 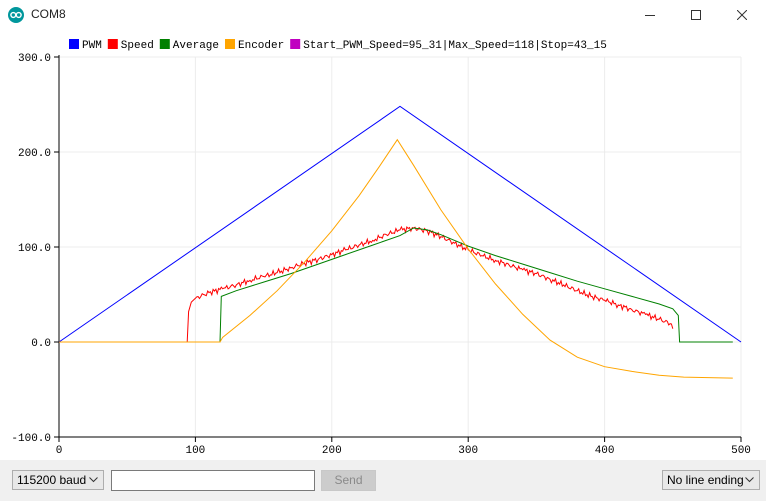 I want to click on x-tick-label: 400, so click(x=605, y=451).